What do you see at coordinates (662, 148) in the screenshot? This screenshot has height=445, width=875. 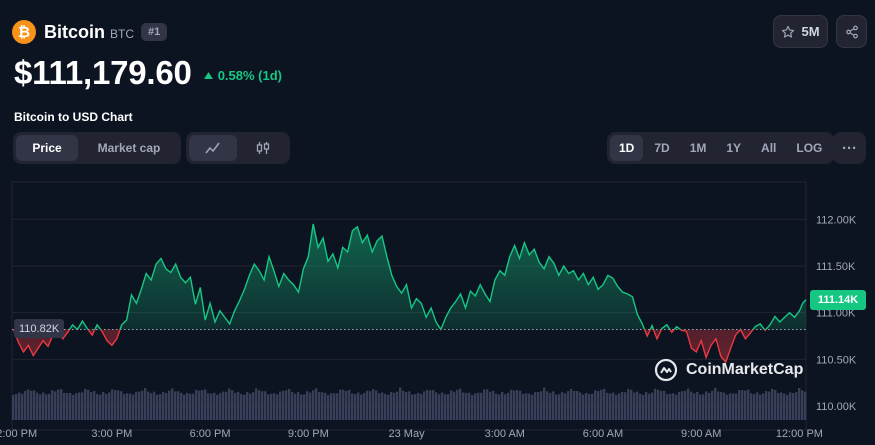 I see `range-7d: 7D` at bounding box center [662, 148].